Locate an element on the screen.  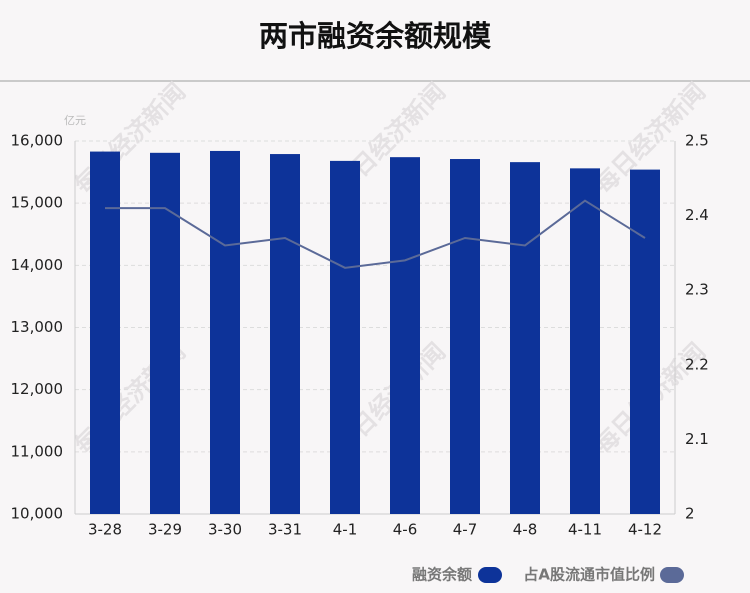
legend-label: 占A股流通市值比例 is located at coordinates (589, 575).